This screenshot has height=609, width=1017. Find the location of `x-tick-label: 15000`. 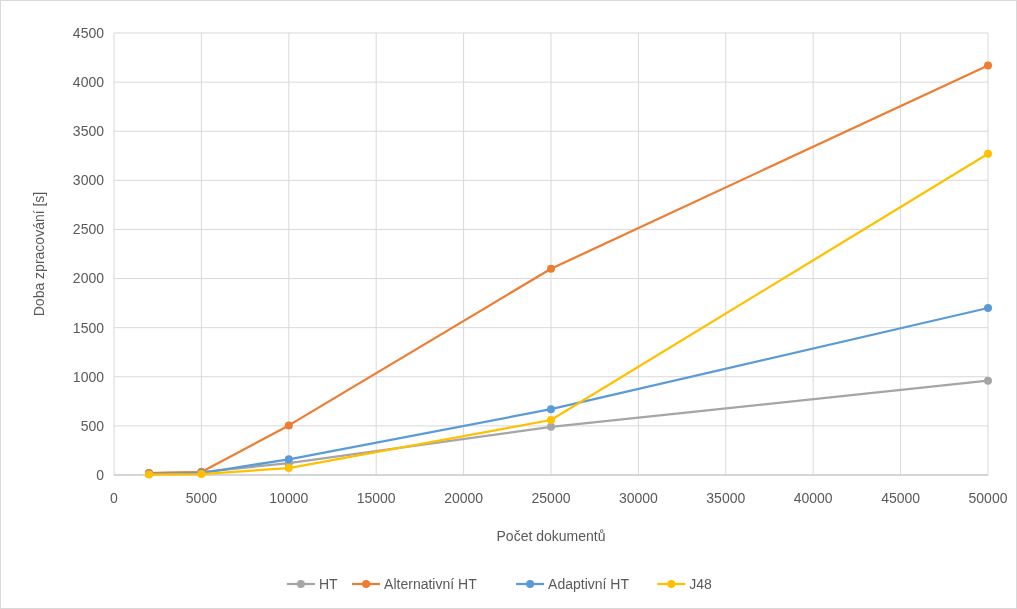

x-tick-label: 15000 is located at coordinates (376, 498).